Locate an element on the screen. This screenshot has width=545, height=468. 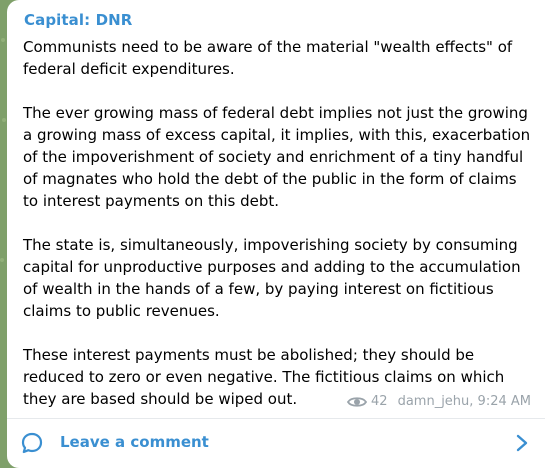
leave-comment-button: Leave a comment is located at coordinates (276, 443).